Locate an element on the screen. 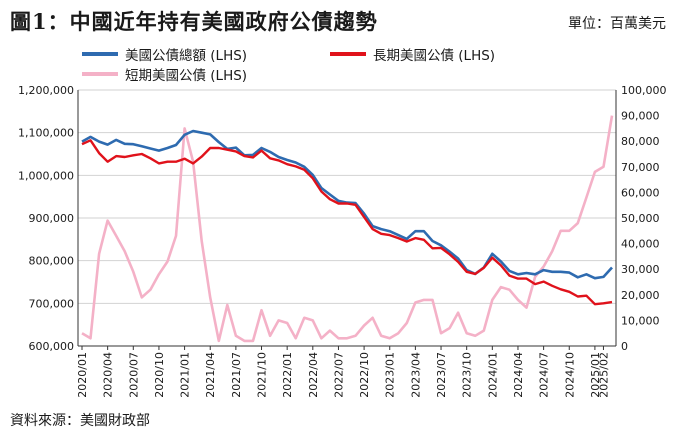  right-axis-tick-label: 90,000 is located at coordinates (640, 116).